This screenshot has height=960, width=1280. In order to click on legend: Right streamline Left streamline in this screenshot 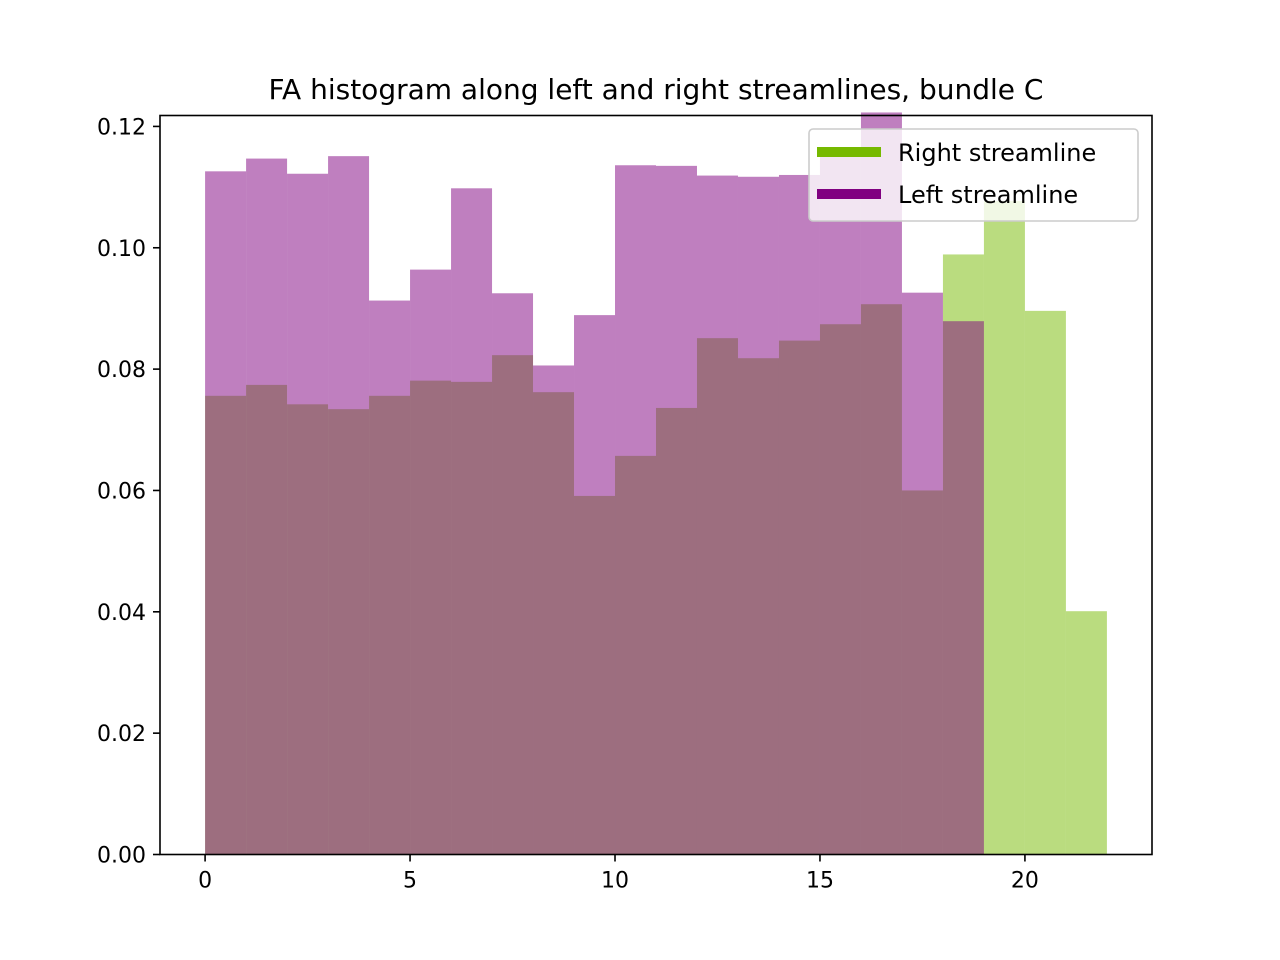, I will do `click(973, 175)`.